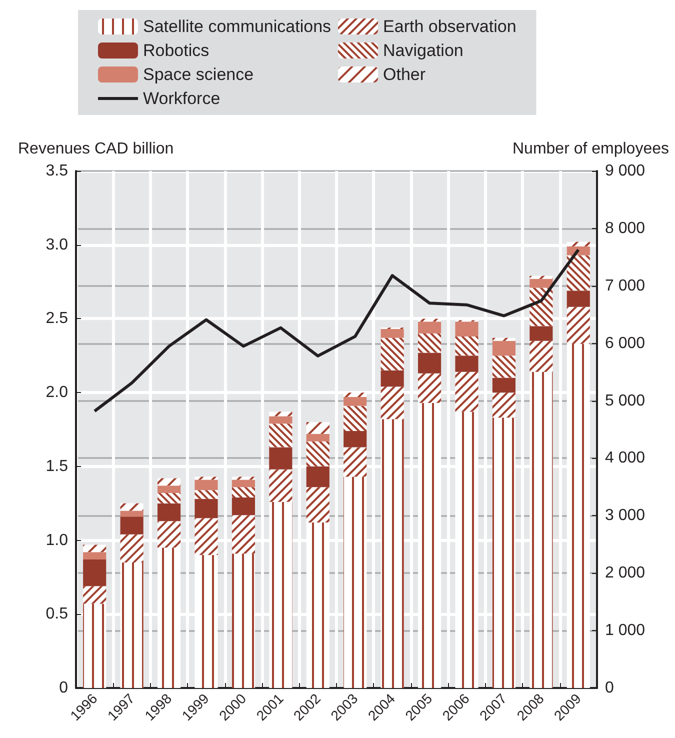  What do you see at coordinates (96, 149) in the screenshot?
I see `y-axis-title: Revenues CAD billion` at bounding box center [96, 149].